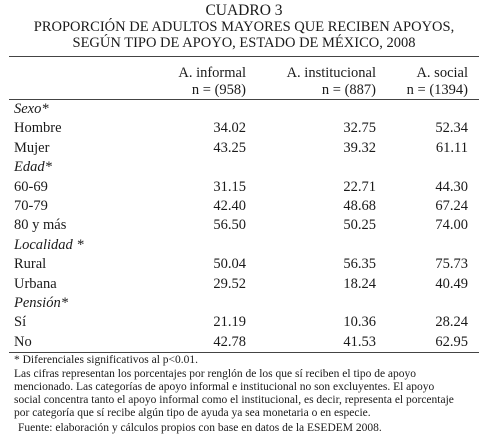 Image resolution: width=488 pixels, height=435 pixels. I want to click on row-label: No, so click(23, 341).